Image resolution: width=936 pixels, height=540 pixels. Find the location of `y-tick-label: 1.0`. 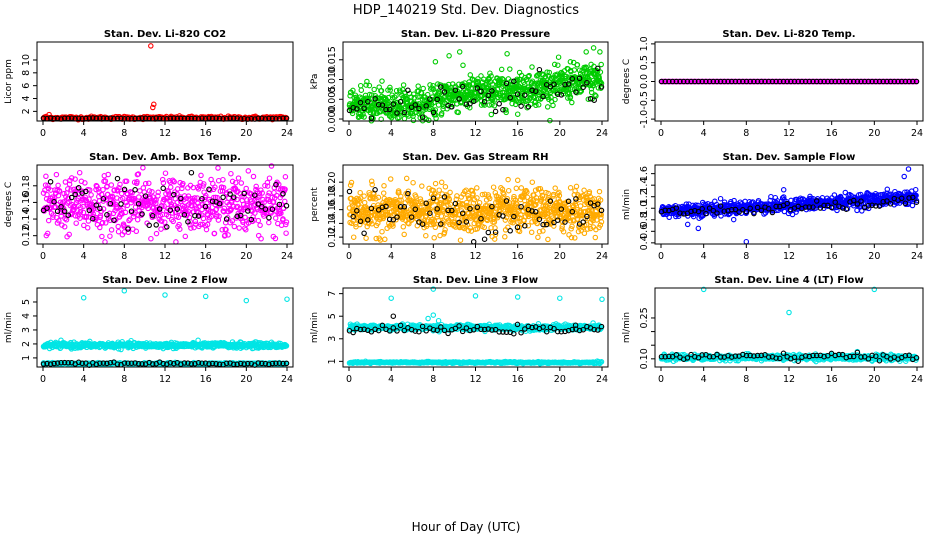

y-tick-label: 1.0 is located at coordinates (644, 43).